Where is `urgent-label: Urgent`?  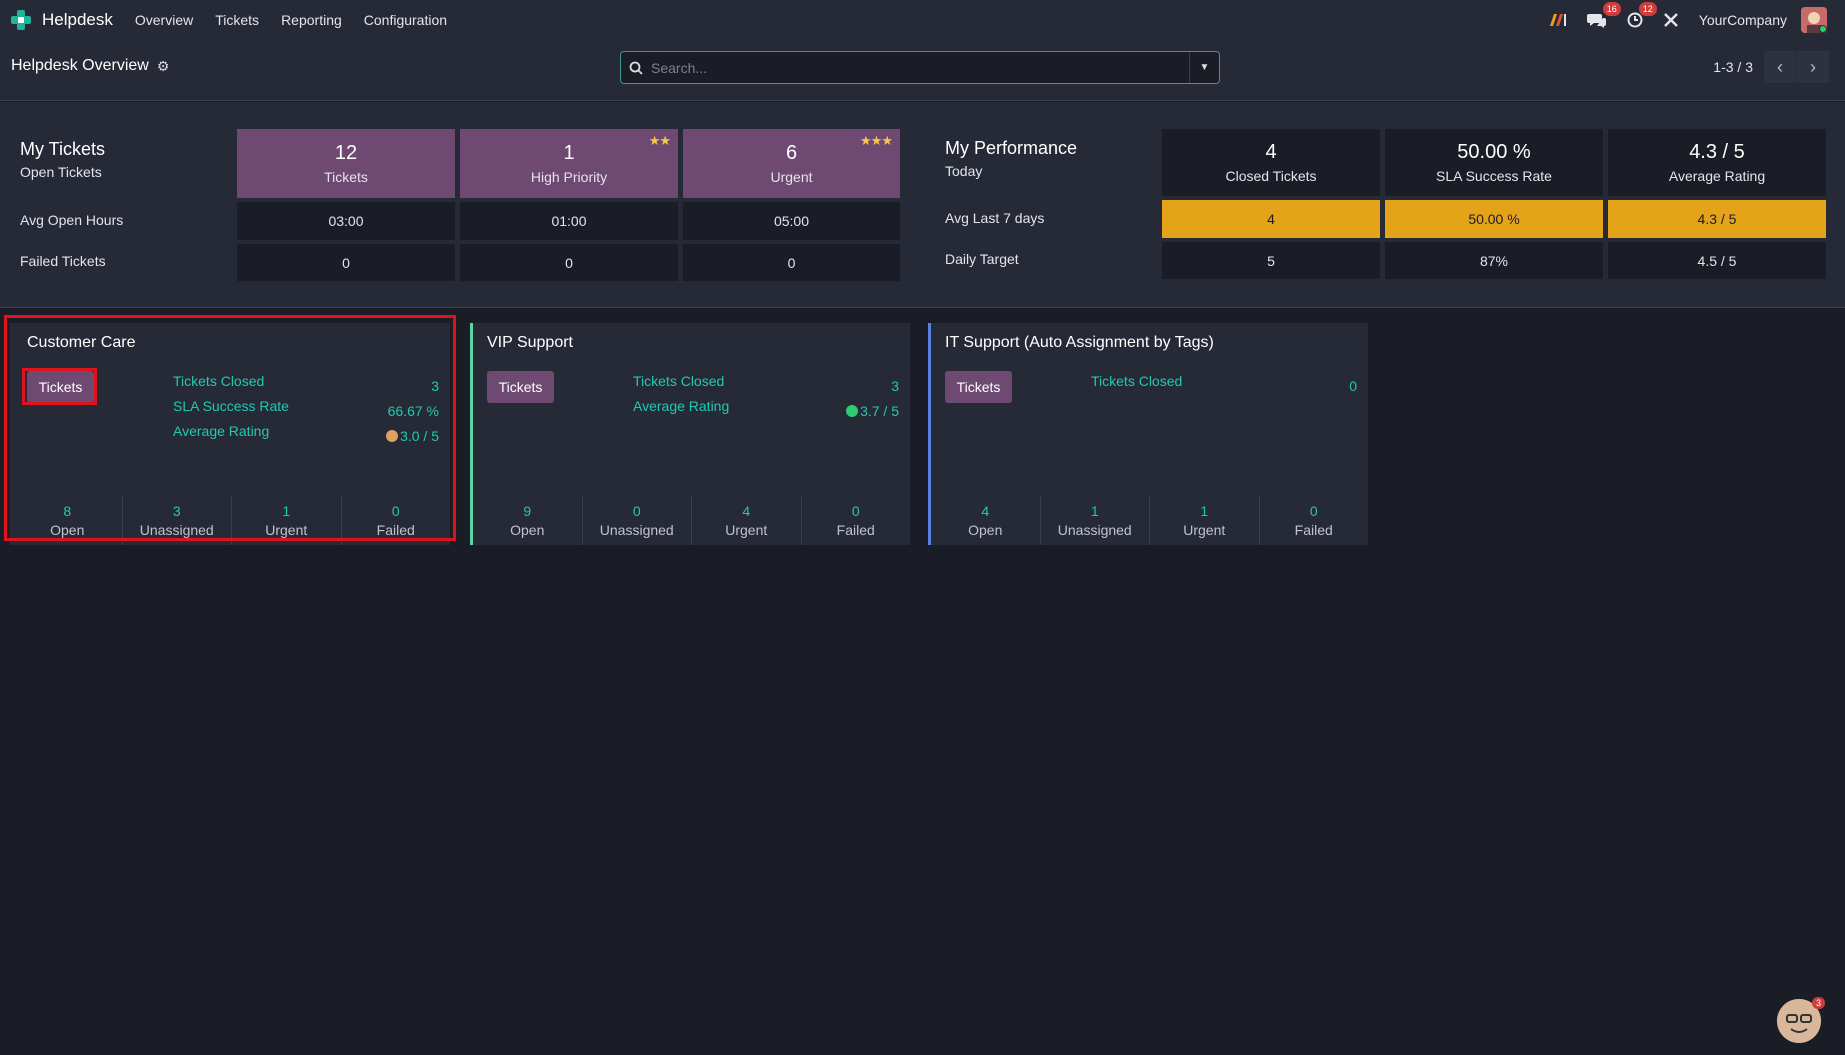 urgent-label: Urgent is located at coordinates (791, 177).